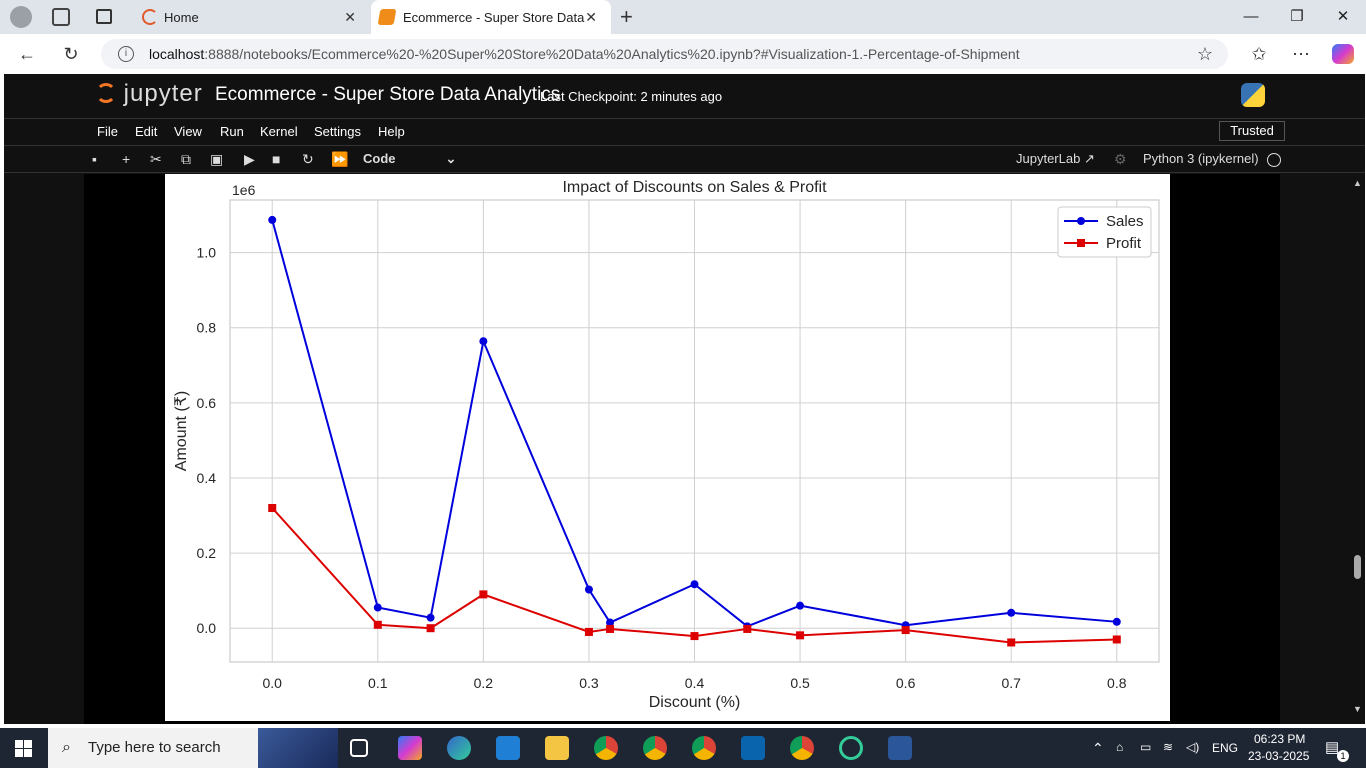 The height and width of the screenshot is (768, 1366). I want to click on tab-notebook: Ecommerce - Super Store Data Ar ✕, so click(491, 17).